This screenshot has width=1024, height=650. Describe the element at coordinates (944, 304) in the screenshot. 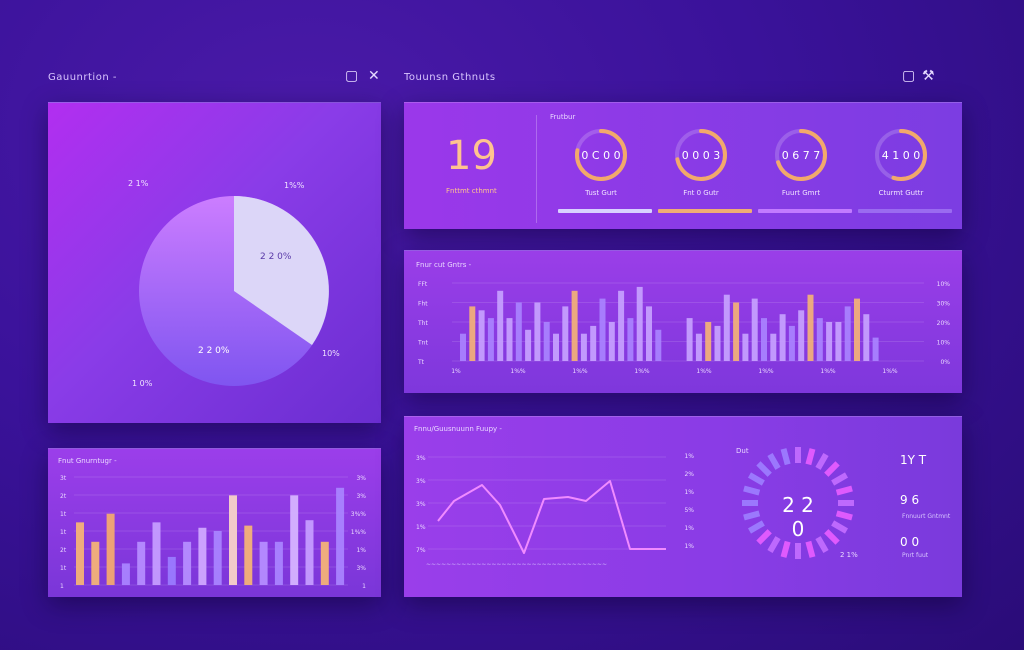

I see `y-tick-right: 30%` at that location.